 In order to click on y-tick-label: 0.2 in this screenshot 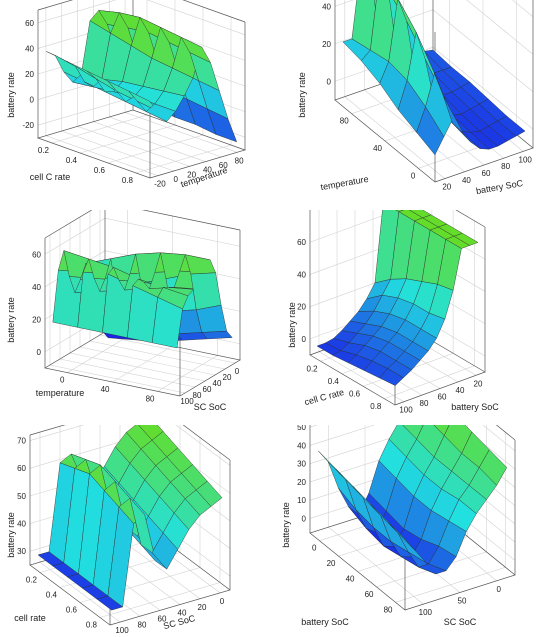, I will do `click(44, 150)`.